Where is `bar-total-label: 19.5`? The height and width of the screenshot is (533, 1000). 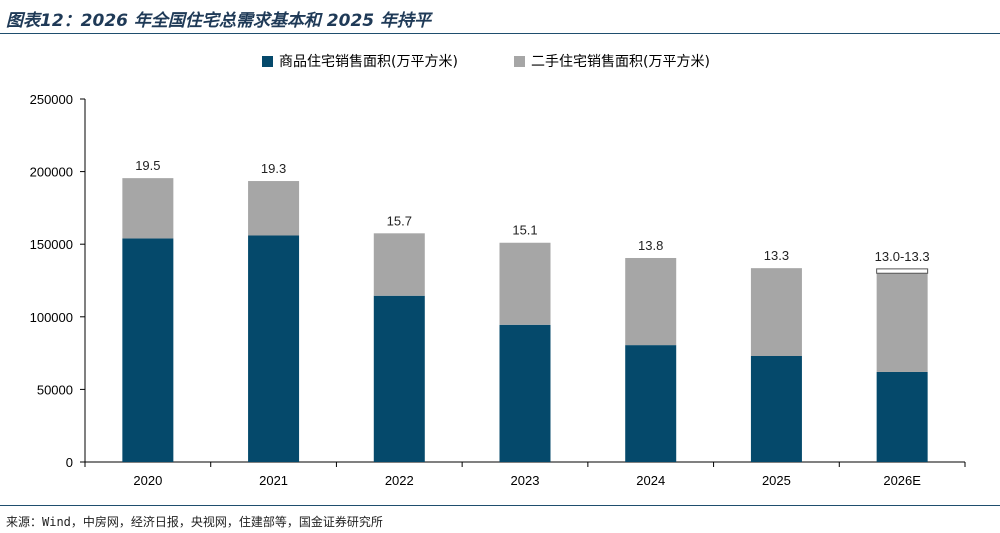
bar-total-label: 19.5 is located at coordinates (147, 165).